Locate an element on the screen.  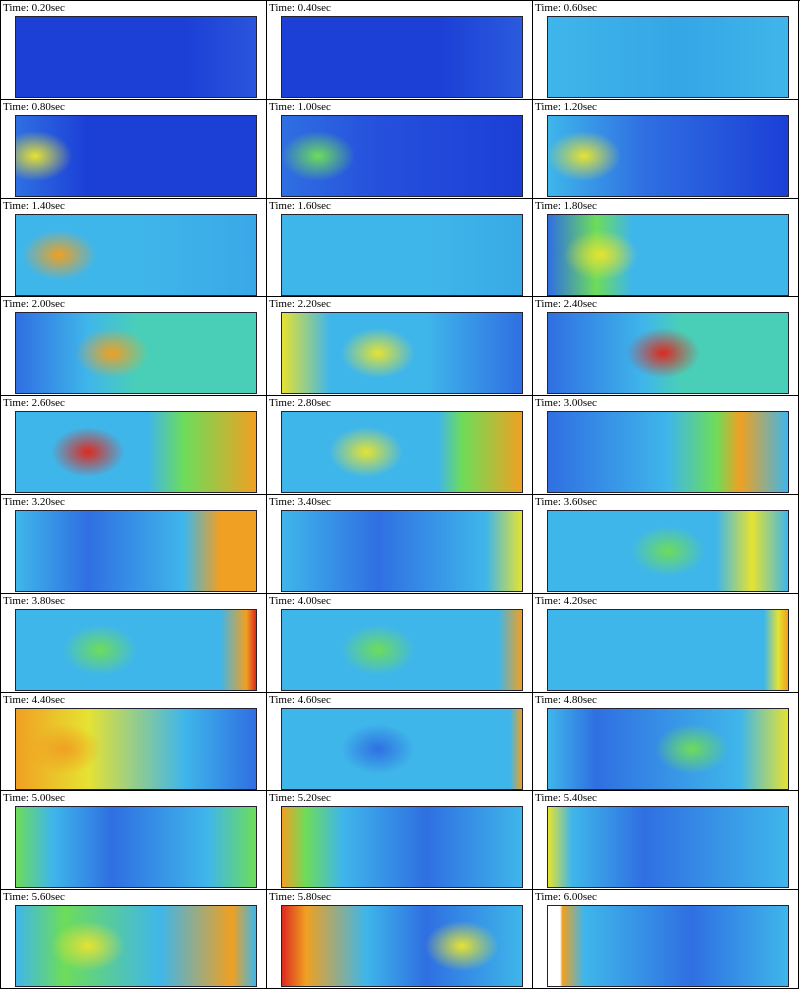
frame-panel: Time: 2.80sec is located at coordinates (400, 445).